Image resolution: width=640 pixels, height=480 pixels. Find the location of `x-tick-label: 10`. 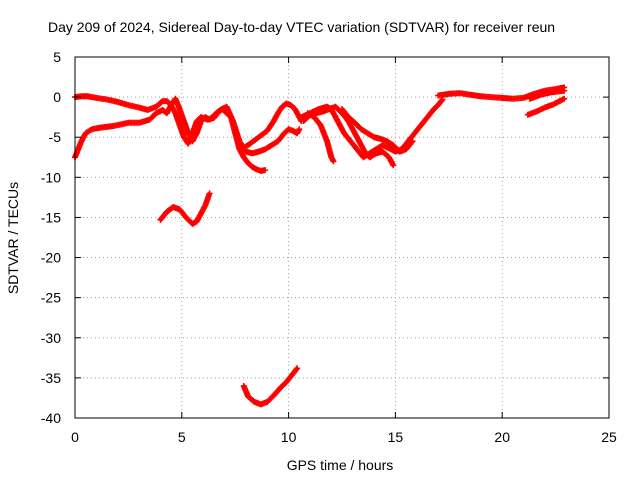

x-tick-label: 10 is located at coordinates (289, 437).